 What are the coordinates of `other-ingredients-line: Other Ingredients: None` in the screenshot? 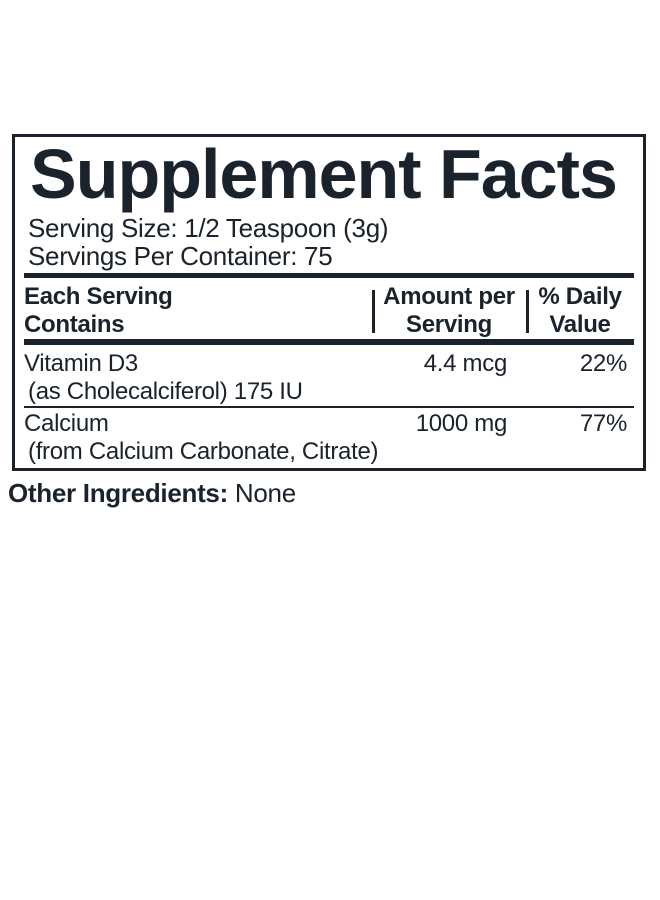 It's located at (152, 493).